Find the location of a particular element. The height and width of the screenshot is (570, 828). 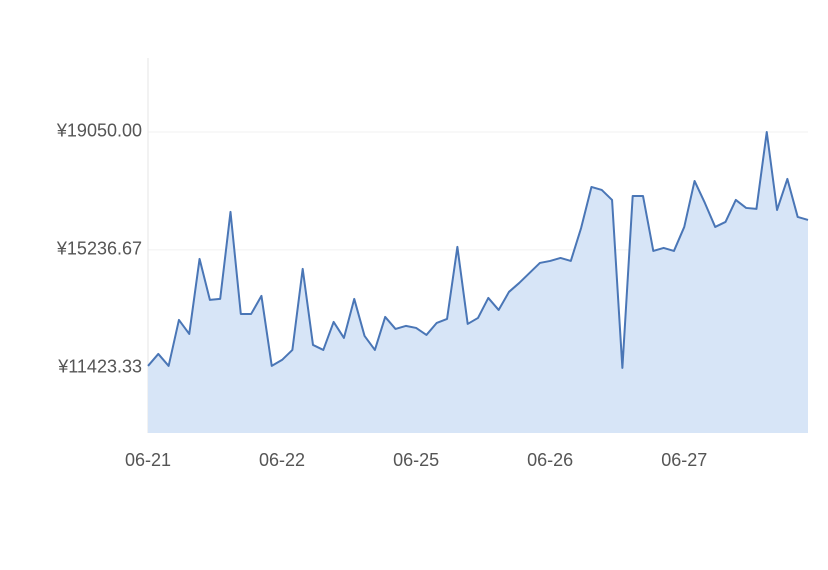

x-tick-label: 06-21 is located at coordinates (148, 460).